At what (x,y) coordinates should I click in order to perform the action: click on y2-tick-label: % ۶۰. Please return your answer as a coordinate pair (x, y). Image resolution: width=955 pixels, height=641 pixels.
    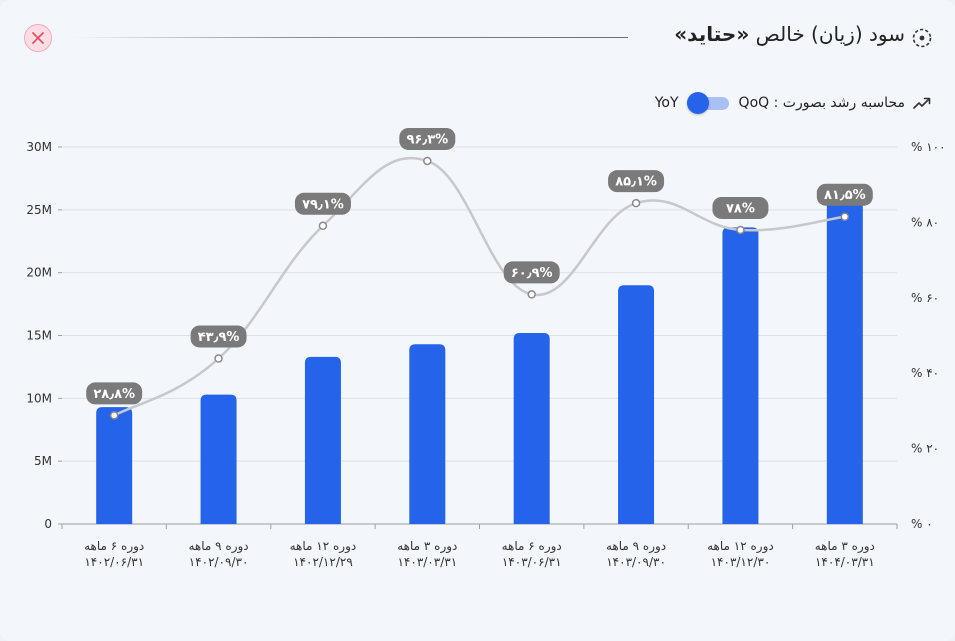
    Looking at the image, I should click on (925, 298).